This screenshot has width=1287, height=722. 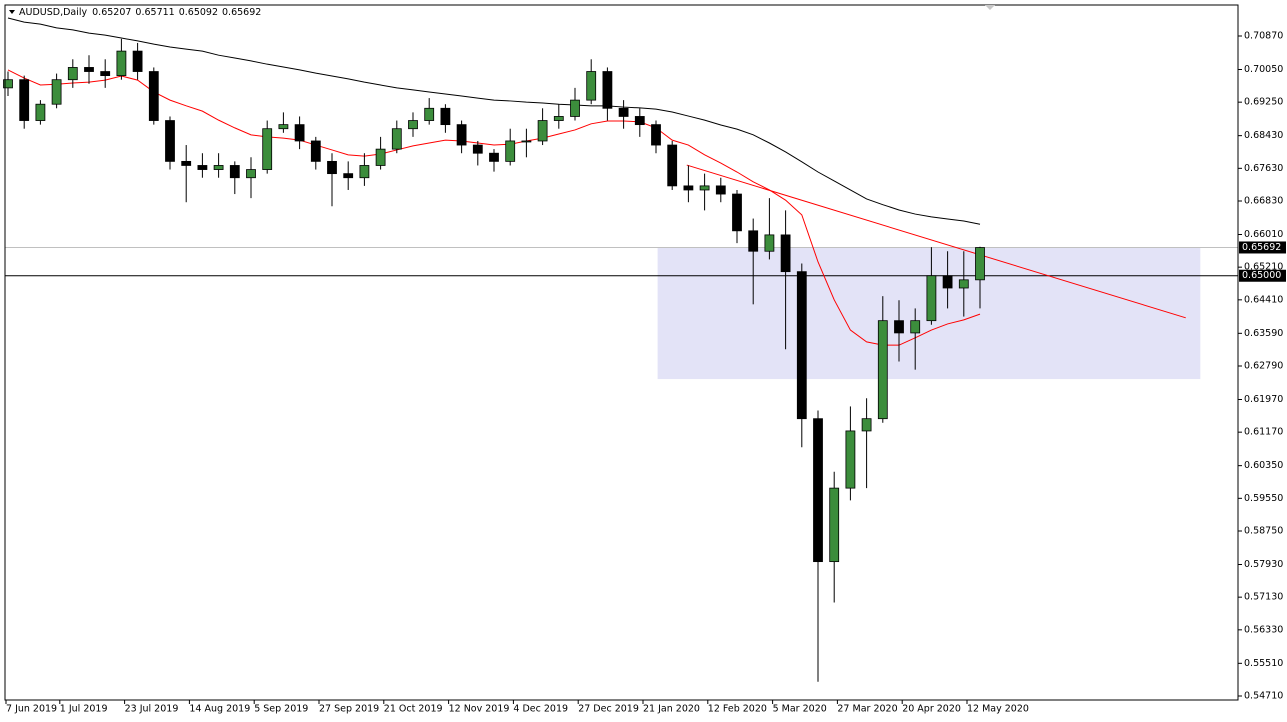 I want to click on y-tick-label: 0.54710, so click(x=1263, y=695).